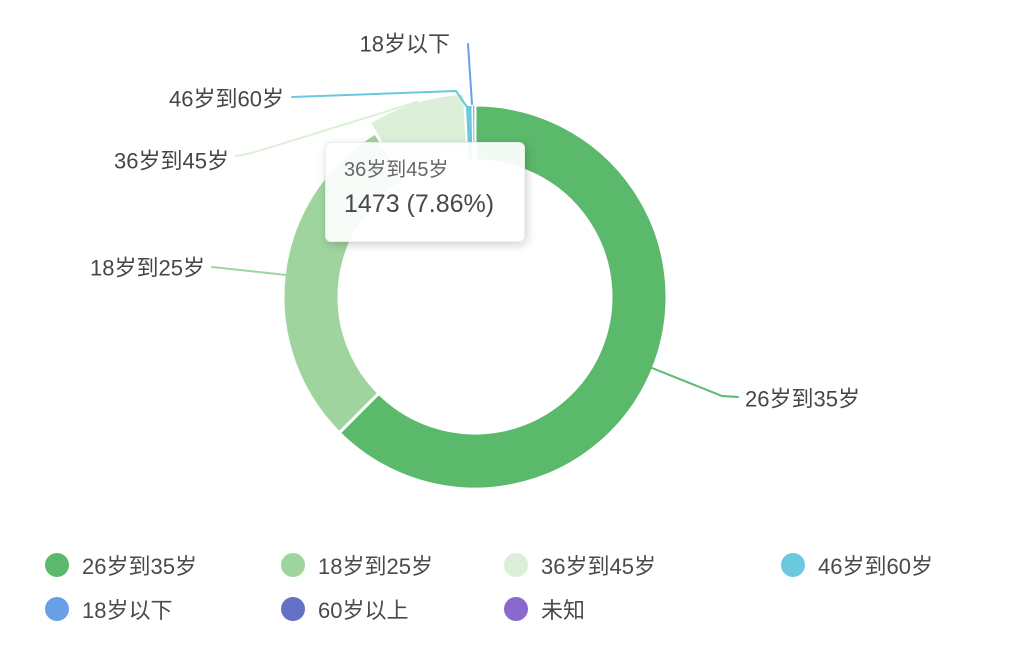 This screenshot has width=1036, height=658. Describe the element at coordinates (405, 44) in the screenshot. I see `slice-callout-label-4: 18岁以下` at that location.